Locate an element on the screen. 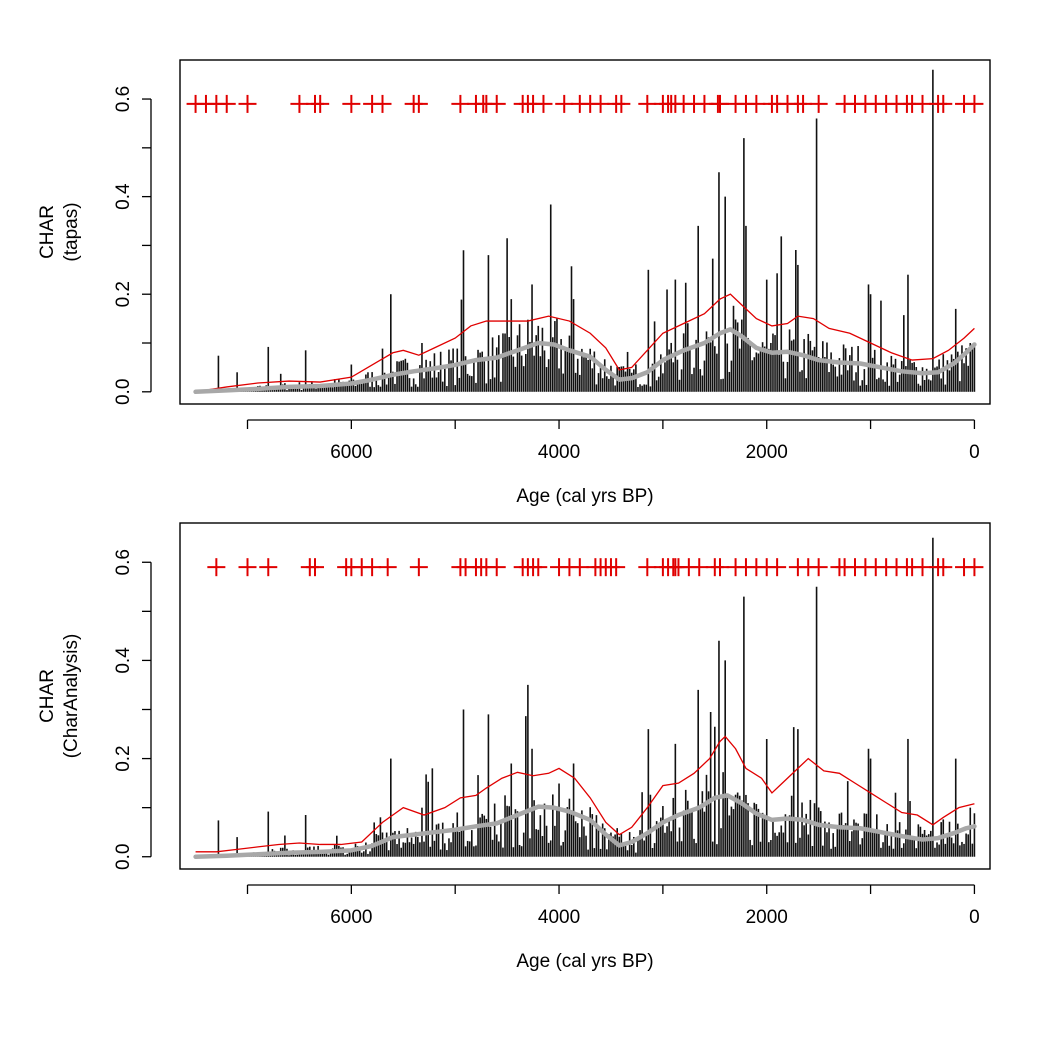 Image resolution: width=1050 pixels, height=1050 pixels. bottom-peak-markers is located at coordinates (595, 567).